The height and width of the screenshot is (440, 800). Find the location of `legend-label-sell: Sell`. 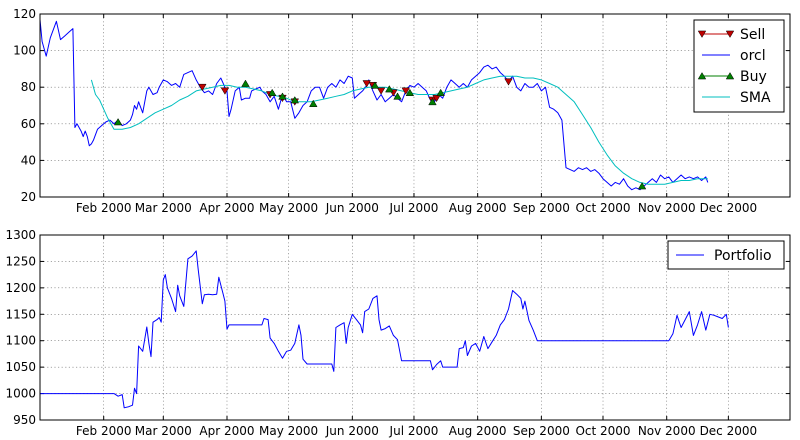

legend-label-sell: Sell is located at coordinates (752, 35).